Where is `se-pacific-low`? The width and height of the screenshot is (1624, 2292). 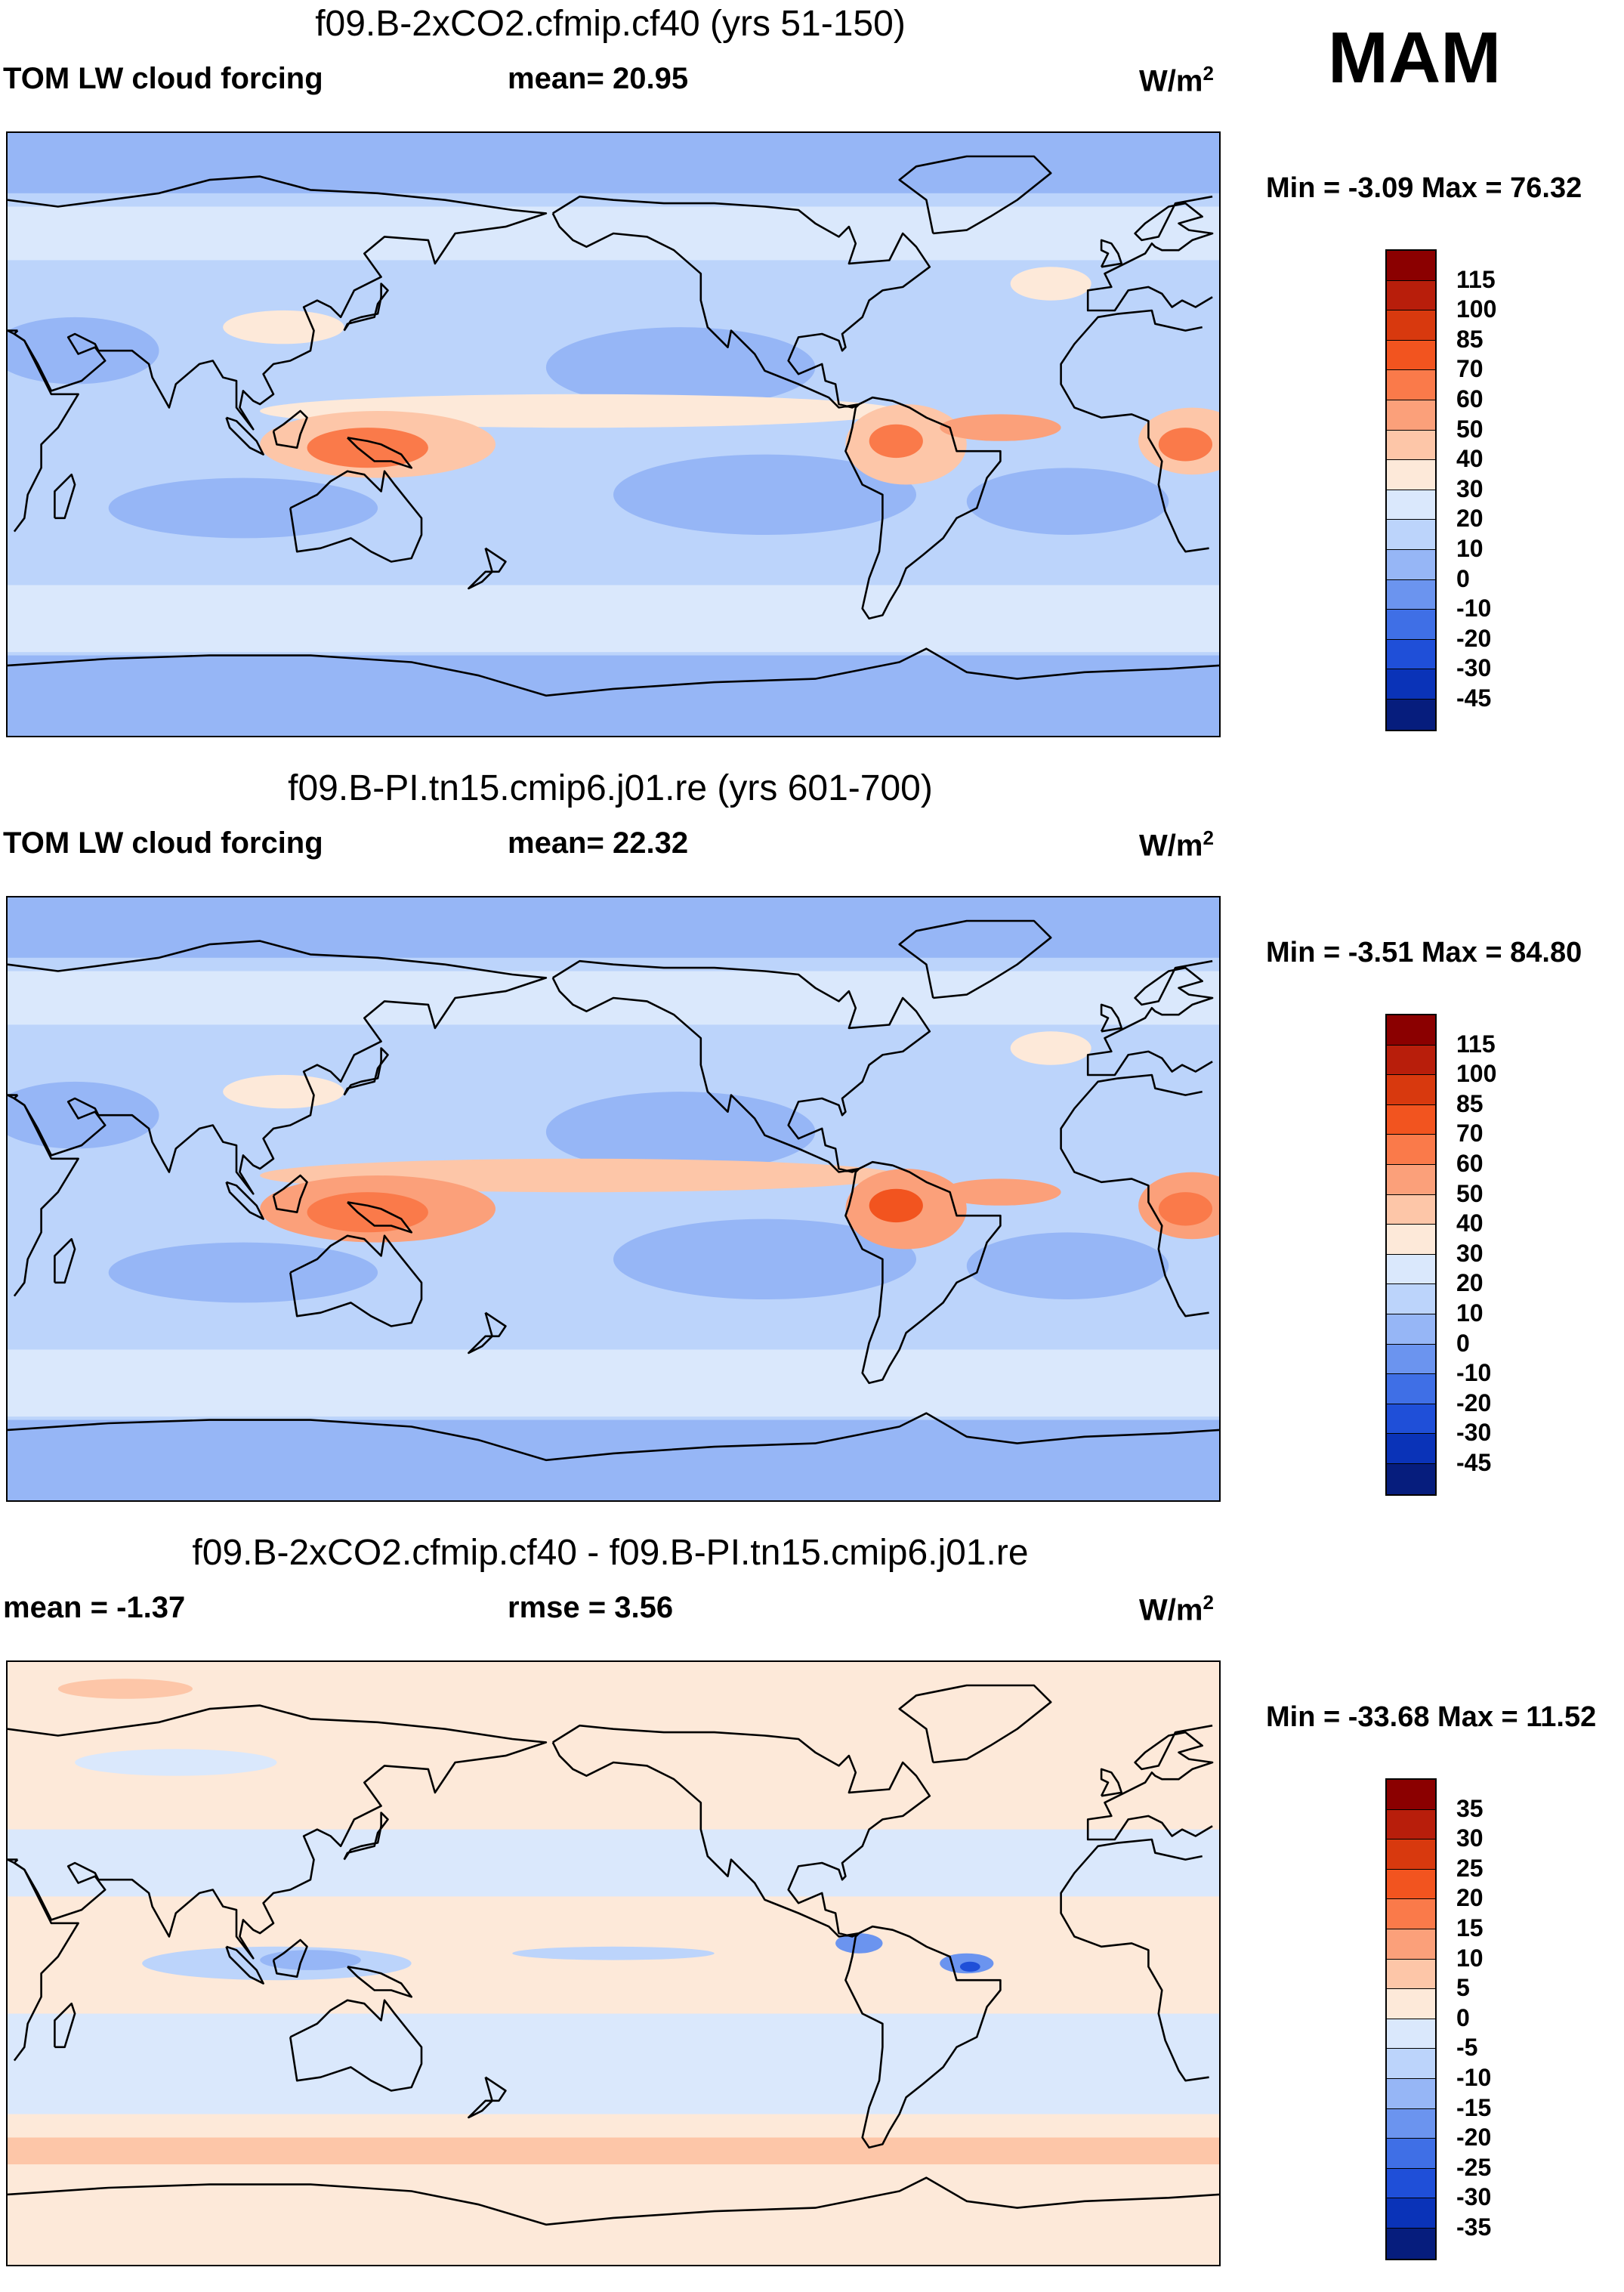 se-pacific-low is located at coordinates (764, 494).